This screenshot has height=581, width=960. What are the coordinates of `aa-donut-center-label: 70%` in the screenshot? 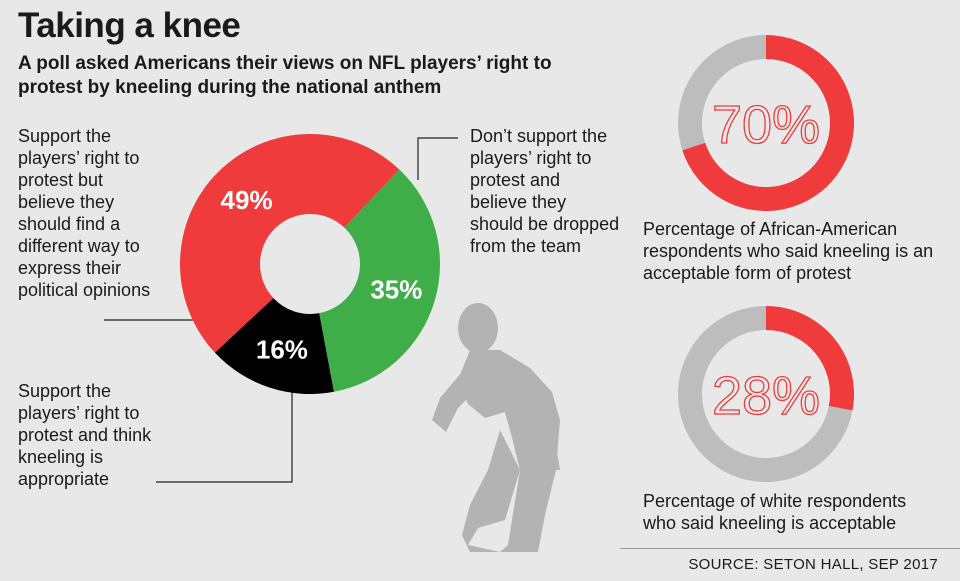 It's located at (766, 125).